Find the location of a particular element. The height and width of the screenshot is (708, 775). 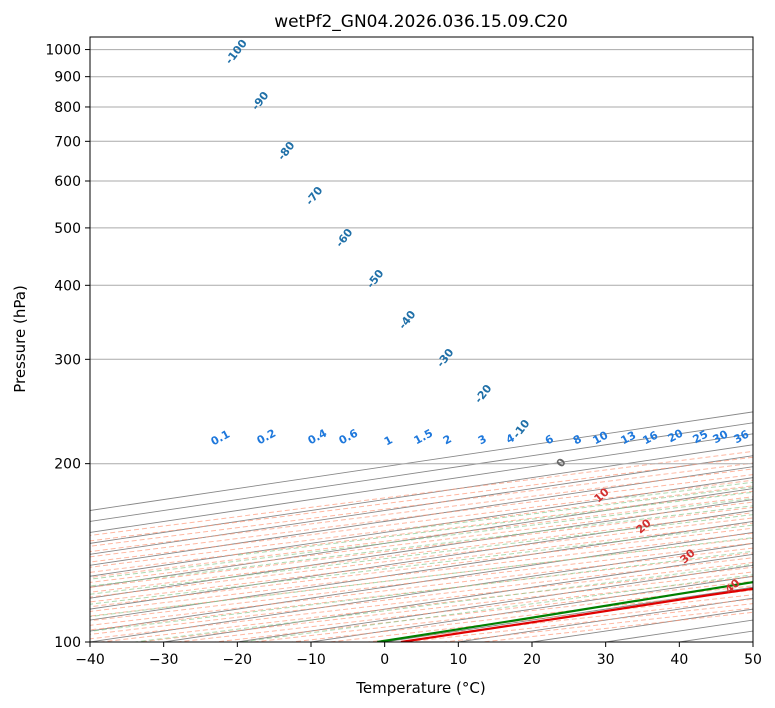

x-tick-label: −10 is located at coordinates (311, 660).